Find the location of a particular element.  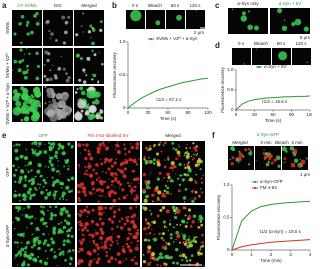

column-label: α-Syn only is located at coordinates (248, 3).